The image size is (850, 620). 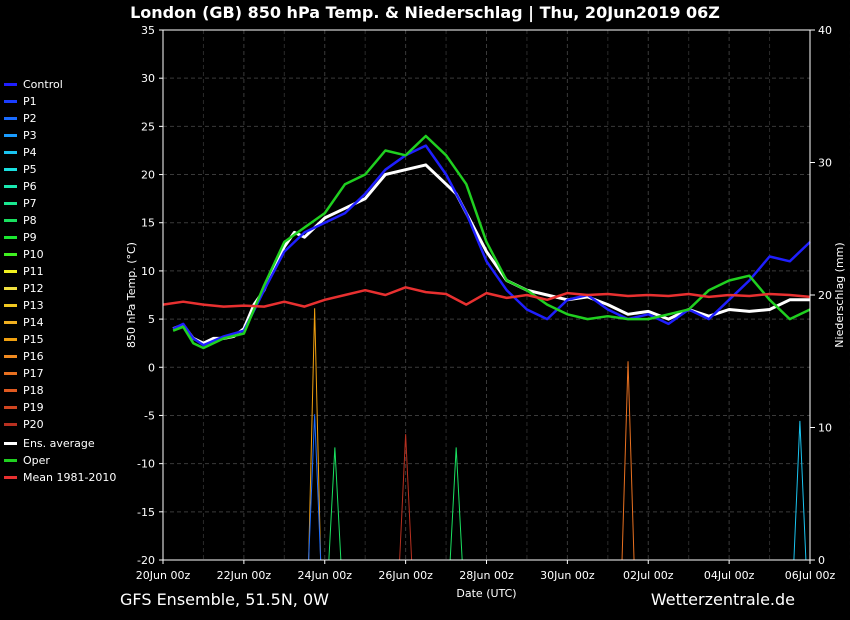 What do you see at coordinates (33, 322) in the screenshot?
I see `legend-label: P14` at bounding box center [33, 322].